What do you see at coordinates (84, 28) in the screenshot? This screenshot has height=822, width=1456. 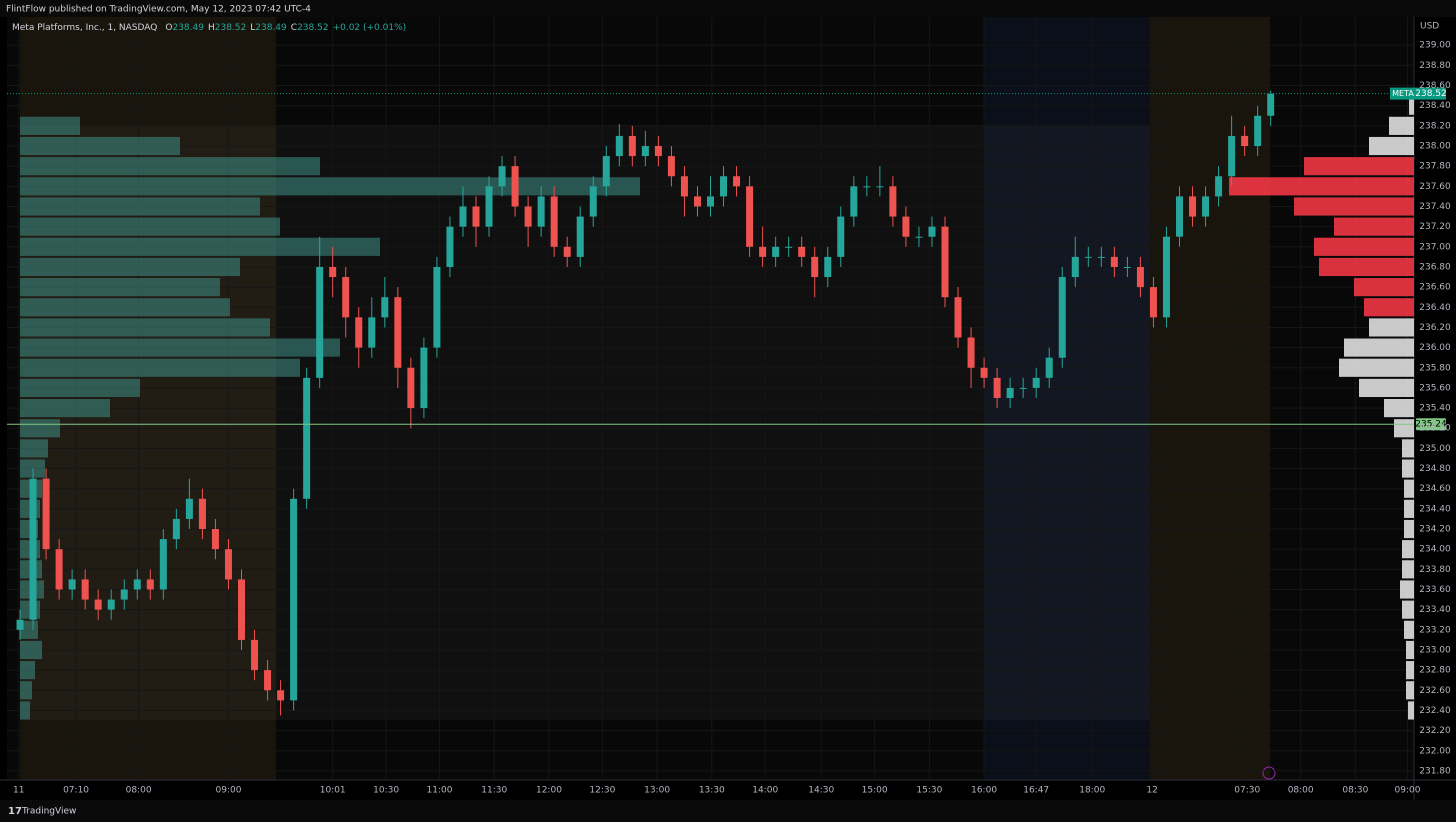 I see `symbol: Meta Platforms, Inc., 1, NASDAQ` at bounding box center [84, 28].